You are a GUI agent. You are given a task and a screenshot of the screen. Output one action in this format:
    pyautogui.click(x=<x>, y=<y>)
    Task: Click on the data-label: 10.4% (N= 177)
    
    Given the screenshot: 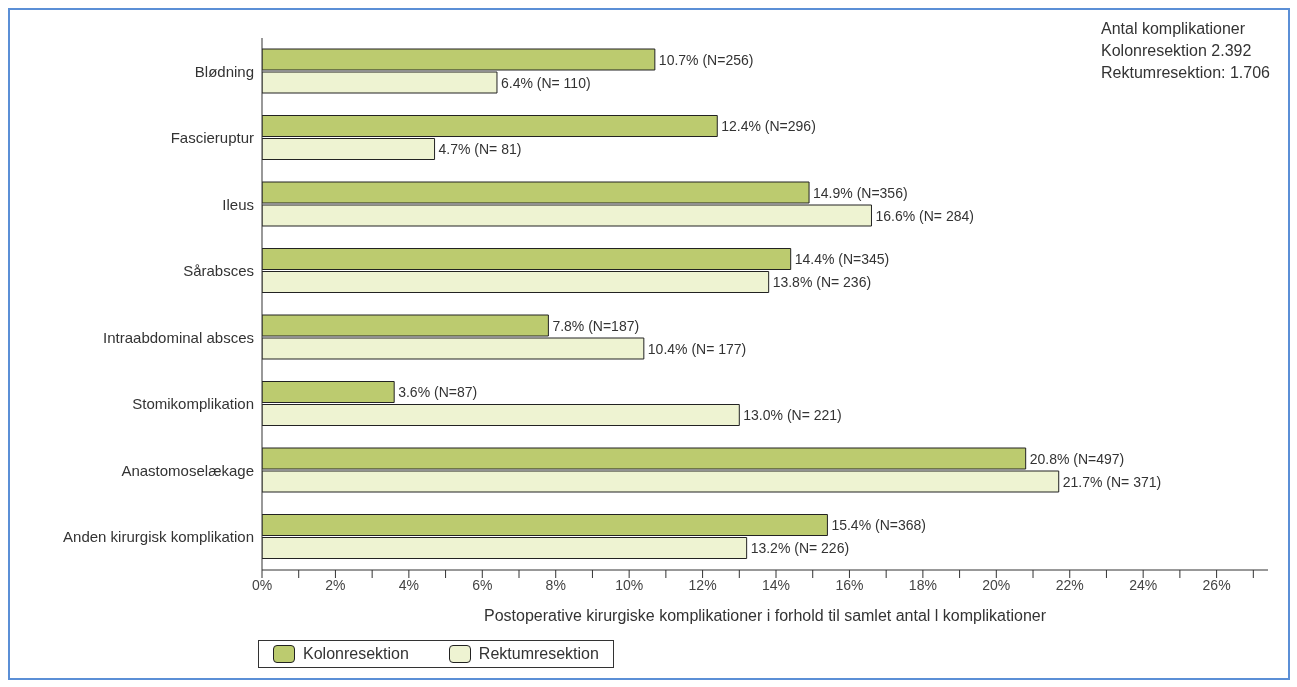 What is the action you would take?
    pyautogui.click(x=697, y=348)
    